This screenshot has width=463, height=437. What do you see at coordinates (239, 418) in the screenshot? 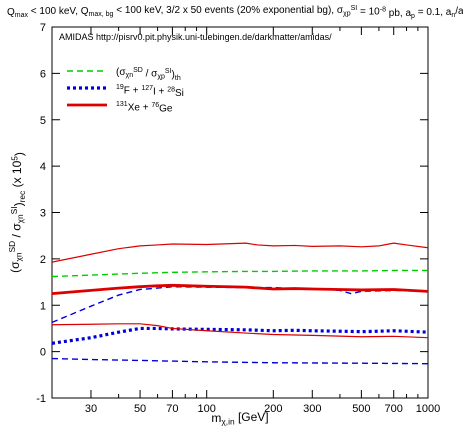
I see `x-axis-title: mχ,in [GeV]` at bounding box center [239, 418].